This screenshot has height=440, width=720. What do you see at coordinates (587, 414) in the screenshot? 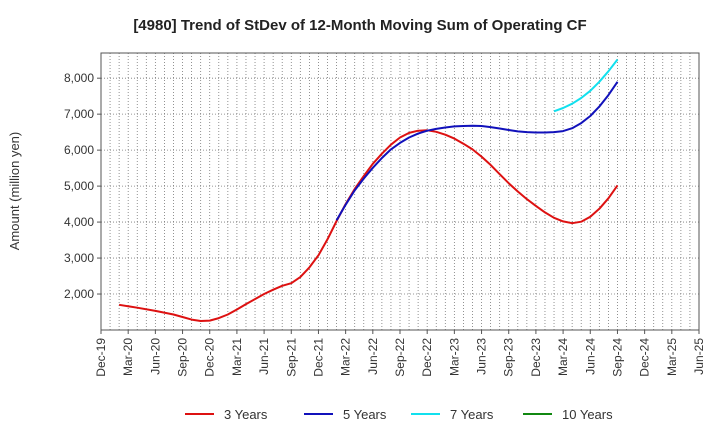
I see `legend-label: 10 Years` at bounding box center [587, 414].